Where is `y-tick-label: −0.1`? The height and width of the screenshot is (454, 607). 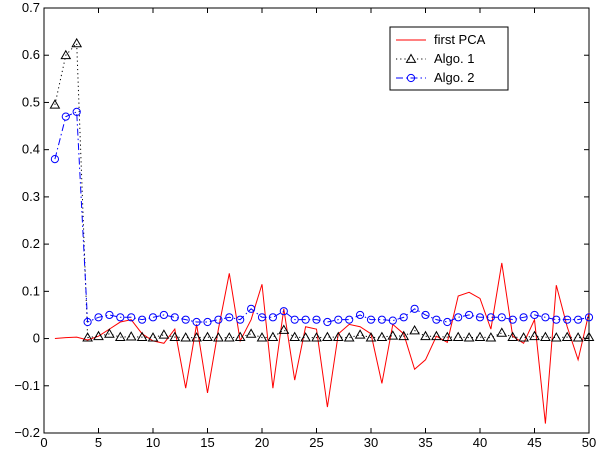 y-tick-label: −0.1 is located at coordinates (27, 385).